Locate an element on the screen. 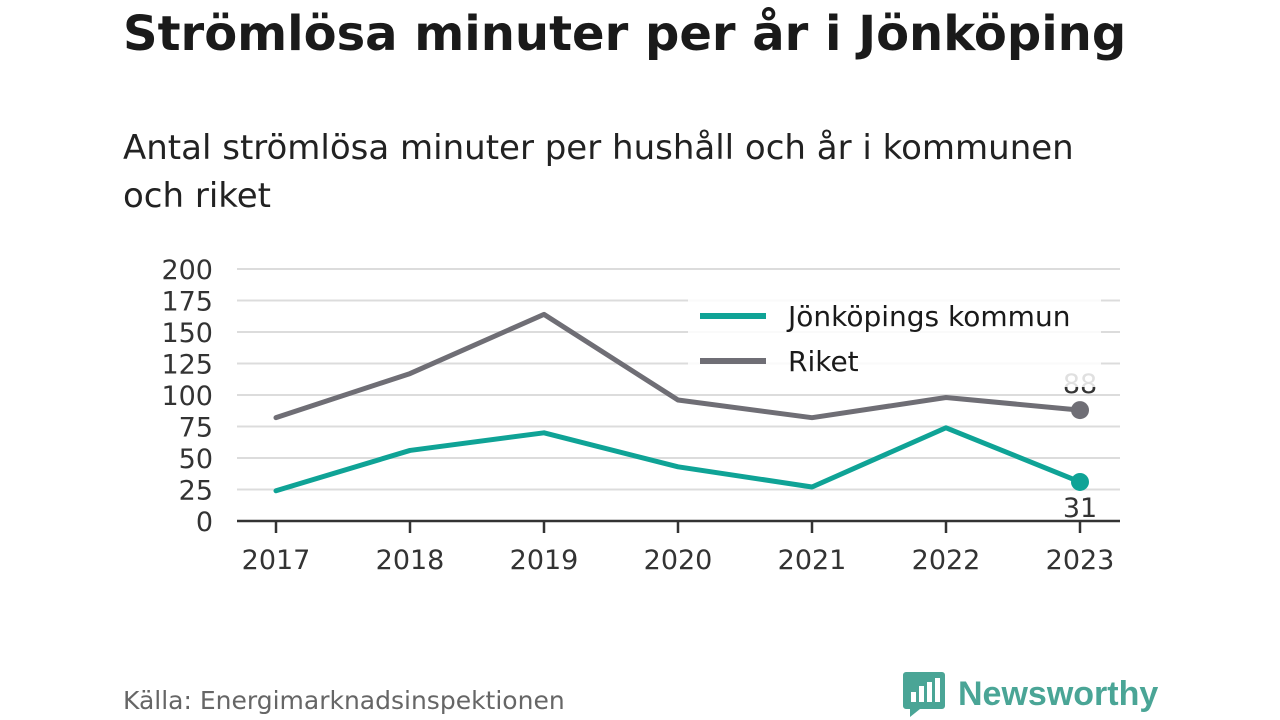 The image size is (1280, 720). legend-label-0: Jönköpings kommun is located at coordinates (928, 316).